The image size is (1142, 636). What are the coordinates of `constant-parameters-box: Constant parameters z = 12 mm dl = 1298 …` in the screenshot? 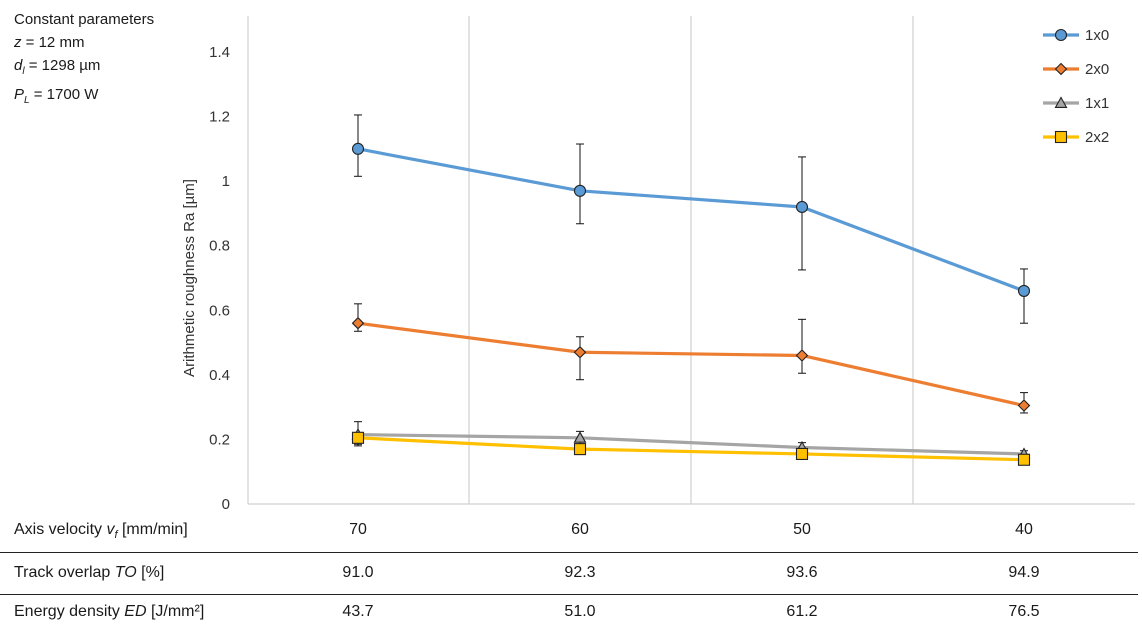 It's located at (84, 60).